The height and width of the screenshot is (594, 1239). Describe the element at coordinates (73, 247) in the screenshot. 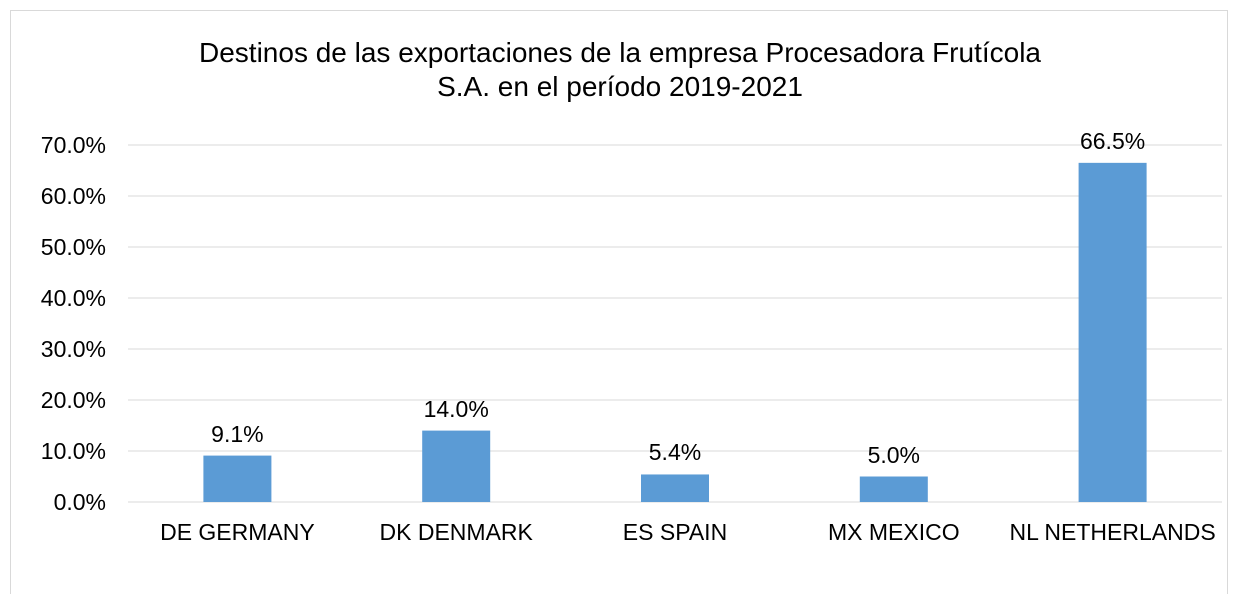

I see `y-tick-label: 50.0%` at that location.